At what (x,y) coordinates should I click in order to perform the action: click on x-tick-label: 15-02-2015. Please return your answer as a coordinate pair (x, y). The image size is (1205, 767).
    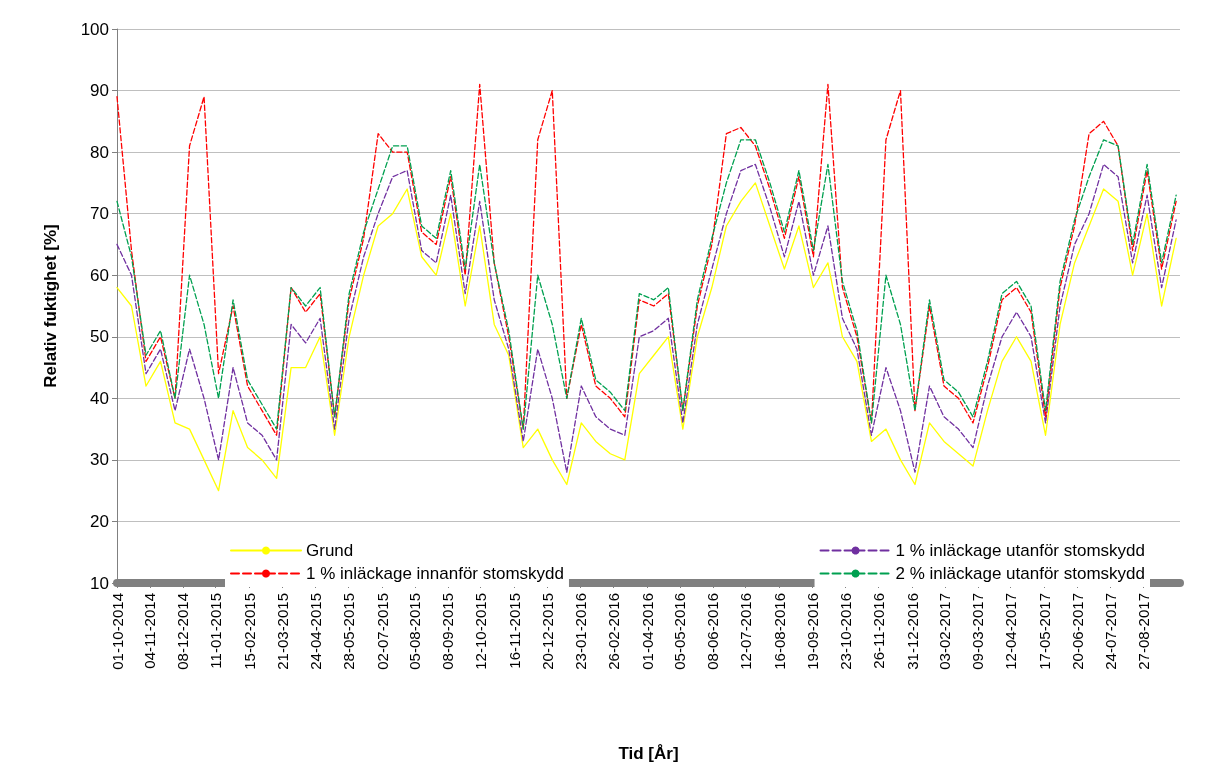
    Looking at the image, I should click on (250, 631).